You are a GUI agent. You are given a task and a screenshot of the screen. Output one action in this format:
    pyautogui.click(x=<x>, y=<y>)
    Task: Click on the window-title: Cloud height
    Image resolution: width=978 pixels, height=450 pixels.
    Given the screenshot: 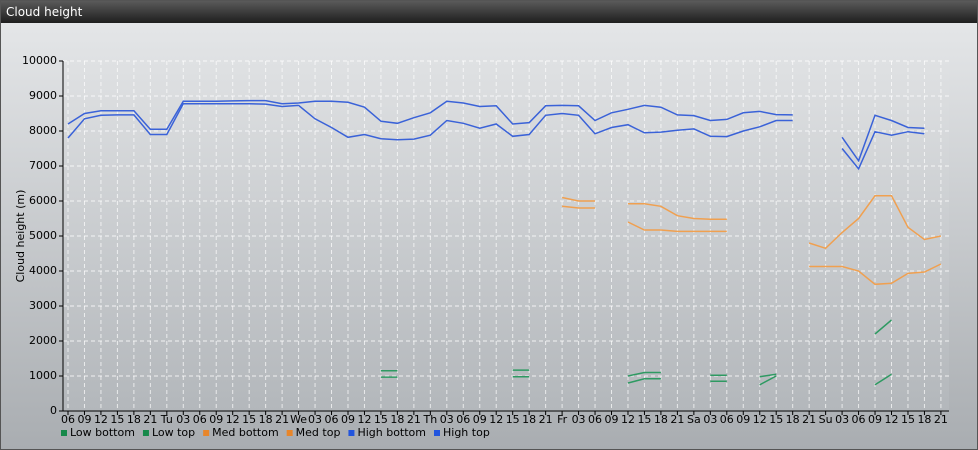 What is the action you would take?
    pyautogui.click(x=44, y=12)
    